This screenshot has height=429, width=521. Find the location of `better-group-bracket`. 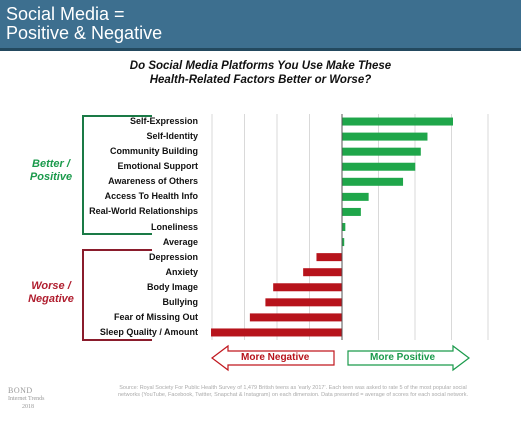

better-group-bracket is located at coordinates (117, 175).